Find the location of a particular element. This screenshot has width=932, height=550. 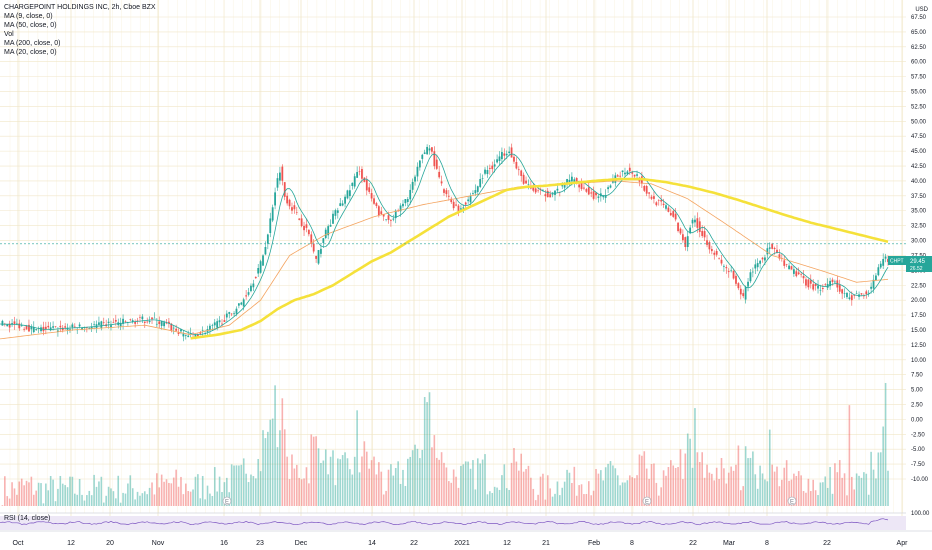

legend-ma20: MA (20, close, 0) is located at coordinates (30, 52).